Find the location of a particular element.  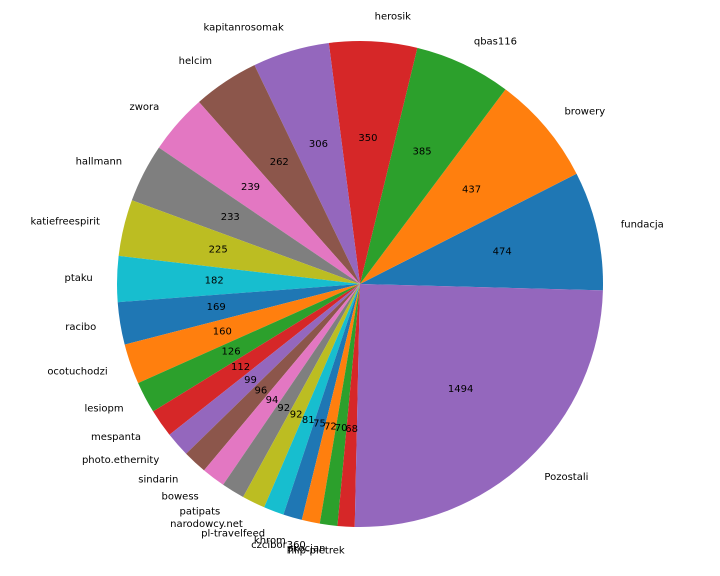

pie-label-katiefreespirit: katiefreespirit is located at coordinates (66, 222).